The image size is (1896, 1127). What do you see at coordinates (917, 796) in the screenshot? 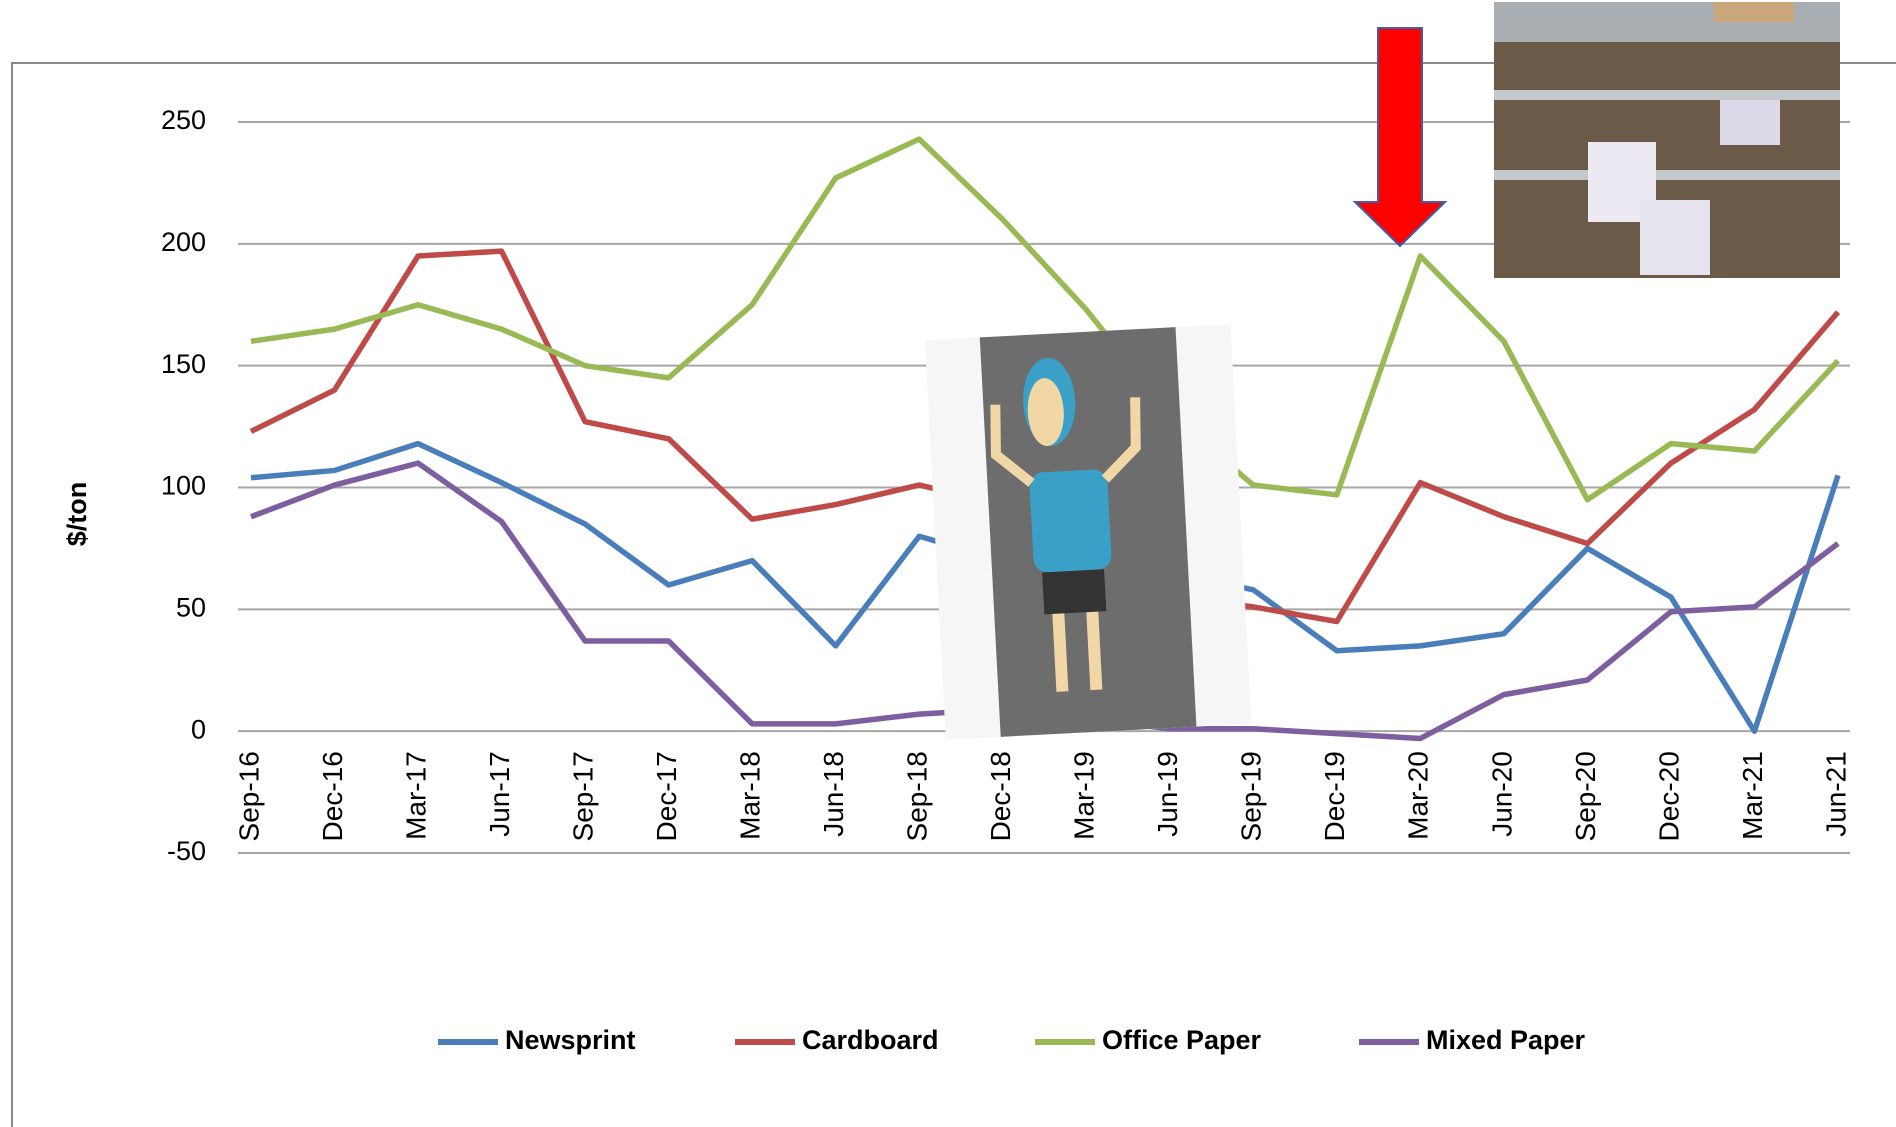
I see `x-tick-label: Sep-18` at bounding box center [917, 796].